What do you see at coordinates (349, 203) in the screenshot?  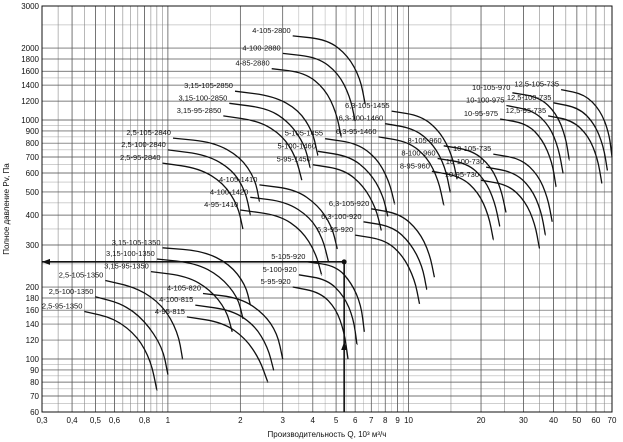 I see `curve-label-6,3-105-920: 6,3-105-920` at bounding box center [349, 203].